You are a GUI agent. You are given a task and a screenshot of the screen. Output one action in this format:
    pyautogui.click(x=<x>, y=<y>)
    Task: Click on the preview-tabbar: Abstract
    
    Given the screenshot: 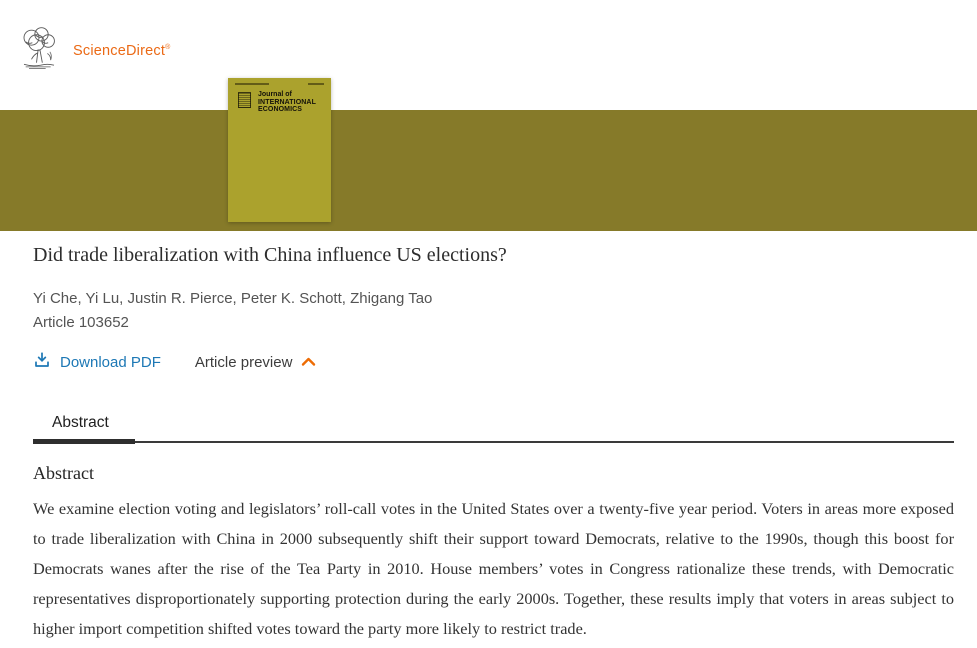 What is the action you would take?
    pyautogui.click(x=493, y=424)
    